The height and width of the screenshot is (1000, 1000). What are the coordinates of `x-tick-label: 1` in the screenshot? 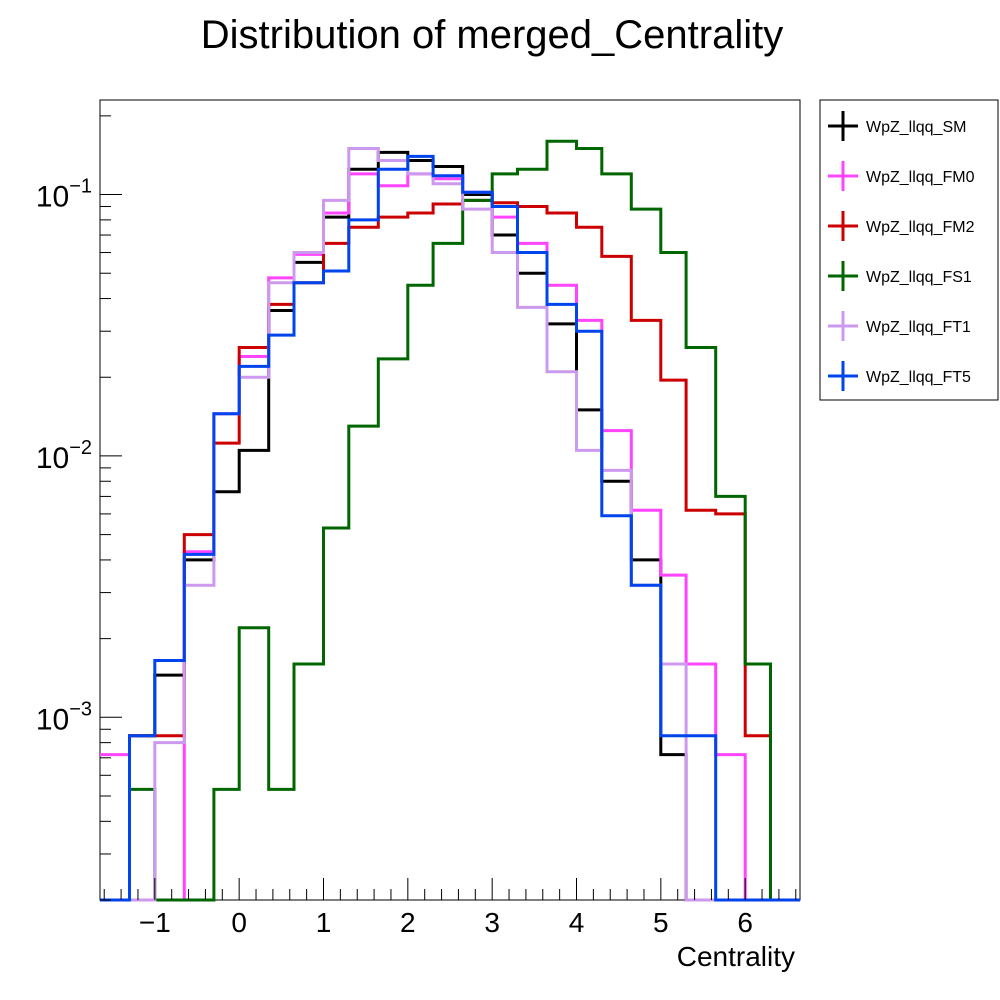 It's located at (324, 922).